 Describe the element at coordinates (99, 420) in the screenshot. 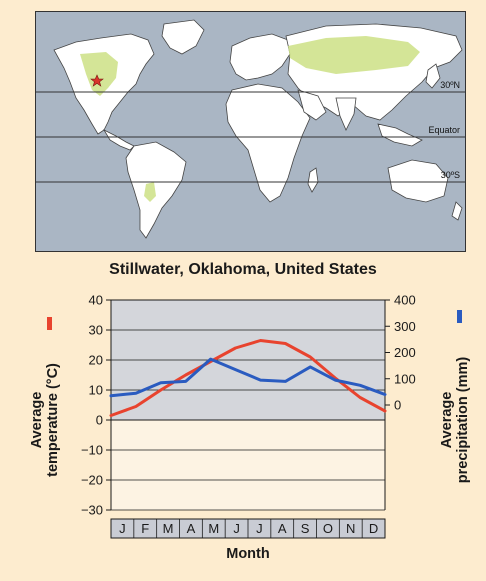

I see `left-tick-label: 0` at that location.